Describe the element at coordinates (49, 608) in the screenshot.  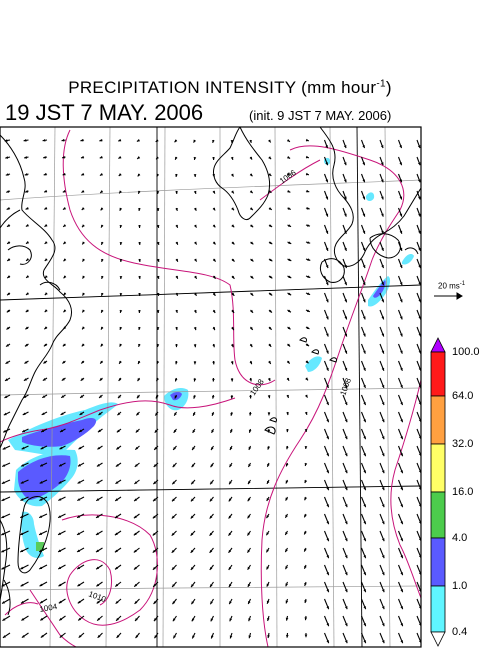
I see `isobar-label: 1004` at that location.